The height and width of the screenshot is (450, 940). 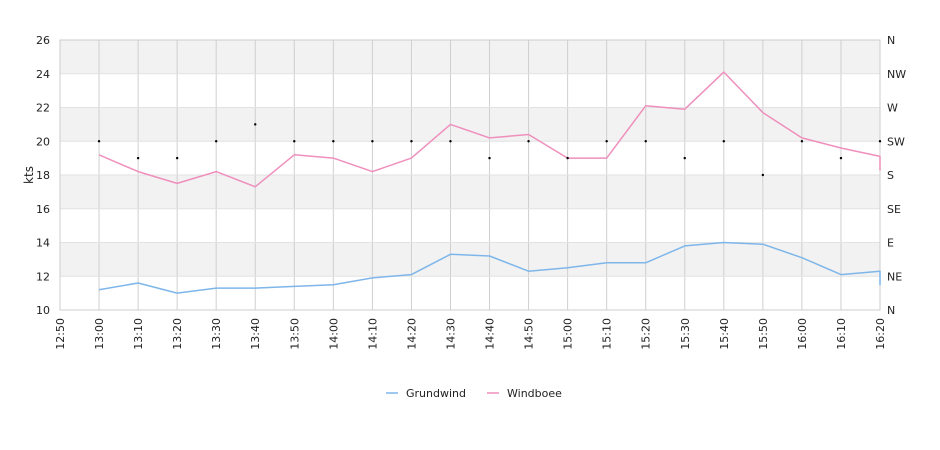 What do you see at coordinates (880, 334) in the screenshot?
I see `x-tick-label: 16:20` at bounding box center [880, 334].